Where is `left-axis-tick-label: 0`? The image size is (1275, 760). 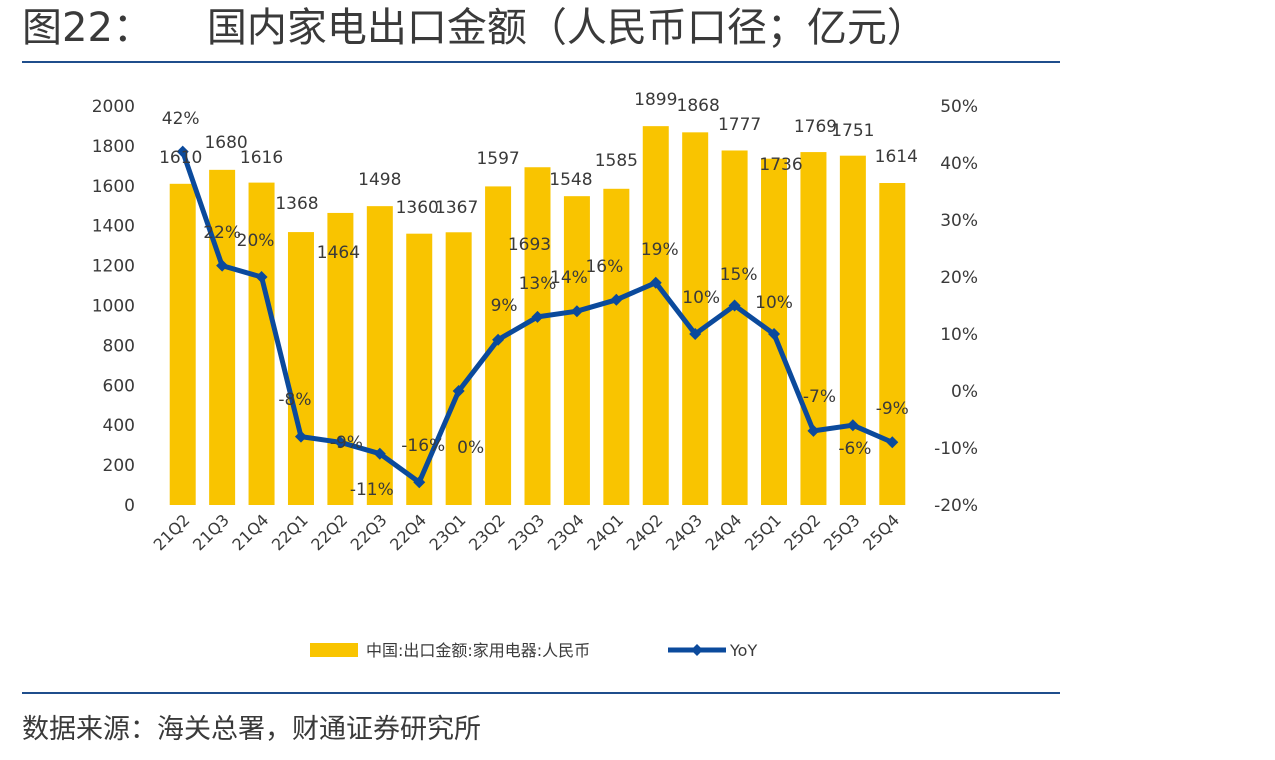 left-axis-tick-label: 0 is located at coordinates (129, 506).